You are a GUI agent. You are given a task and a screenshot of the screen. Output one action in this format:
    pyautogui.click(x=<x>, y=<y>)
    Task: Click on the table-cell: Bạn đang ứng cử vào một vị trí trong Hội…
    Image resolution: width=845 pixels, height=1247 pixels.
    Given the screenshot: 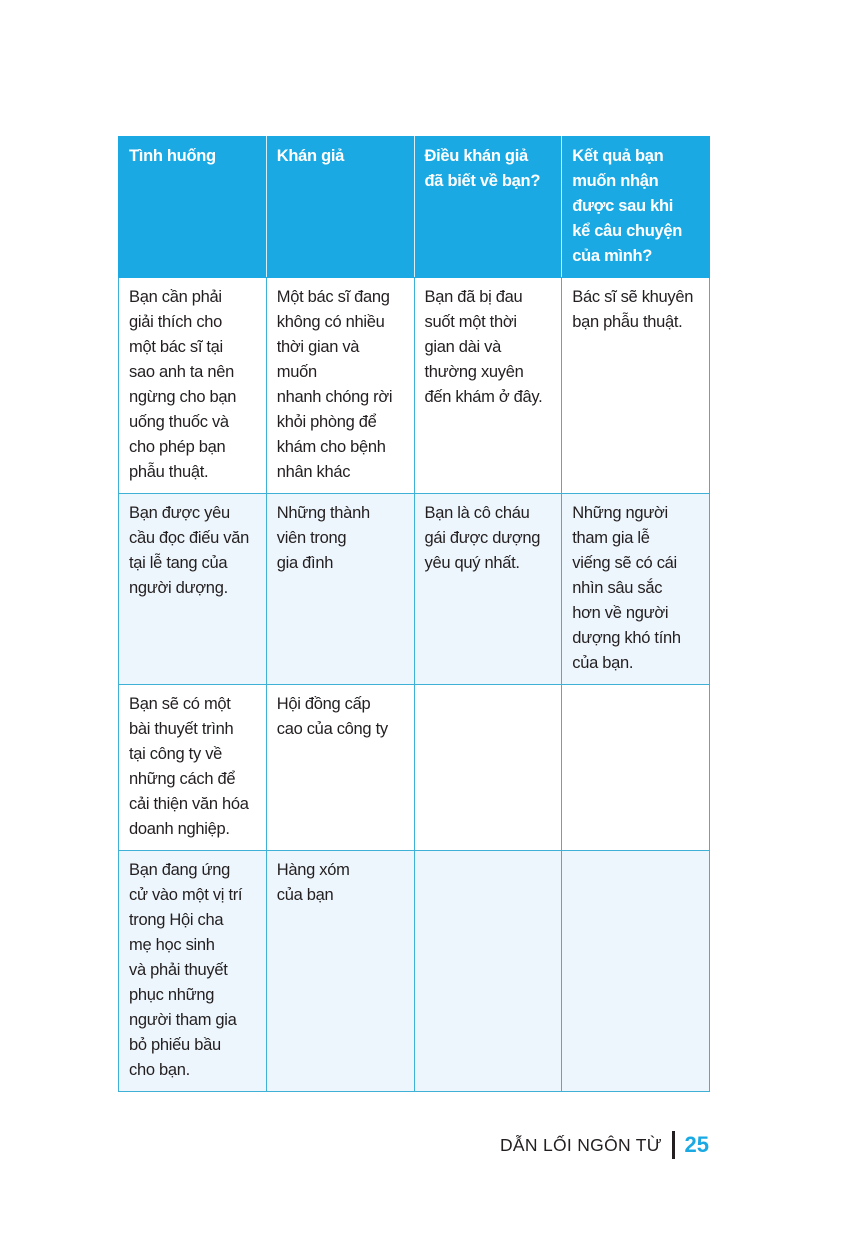 What is the action you would take?
    pyautogui.click(x=192, y=971)
    